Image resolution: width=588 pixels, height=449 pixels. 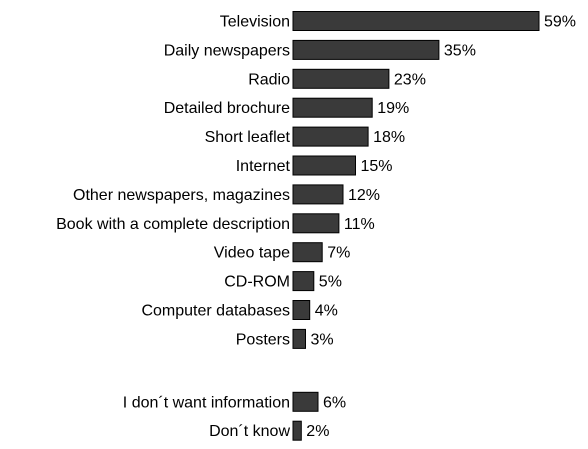 What do you see at coordinates (269, 79) in the screenshot?
I see `category-label-radio: Radio` at bounding box center [269, 79].